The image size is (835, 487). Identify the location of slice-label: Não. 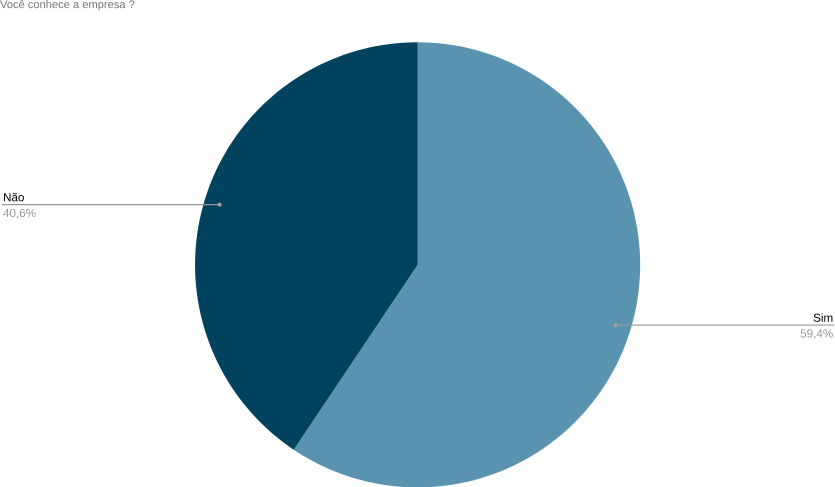
(14, 197).